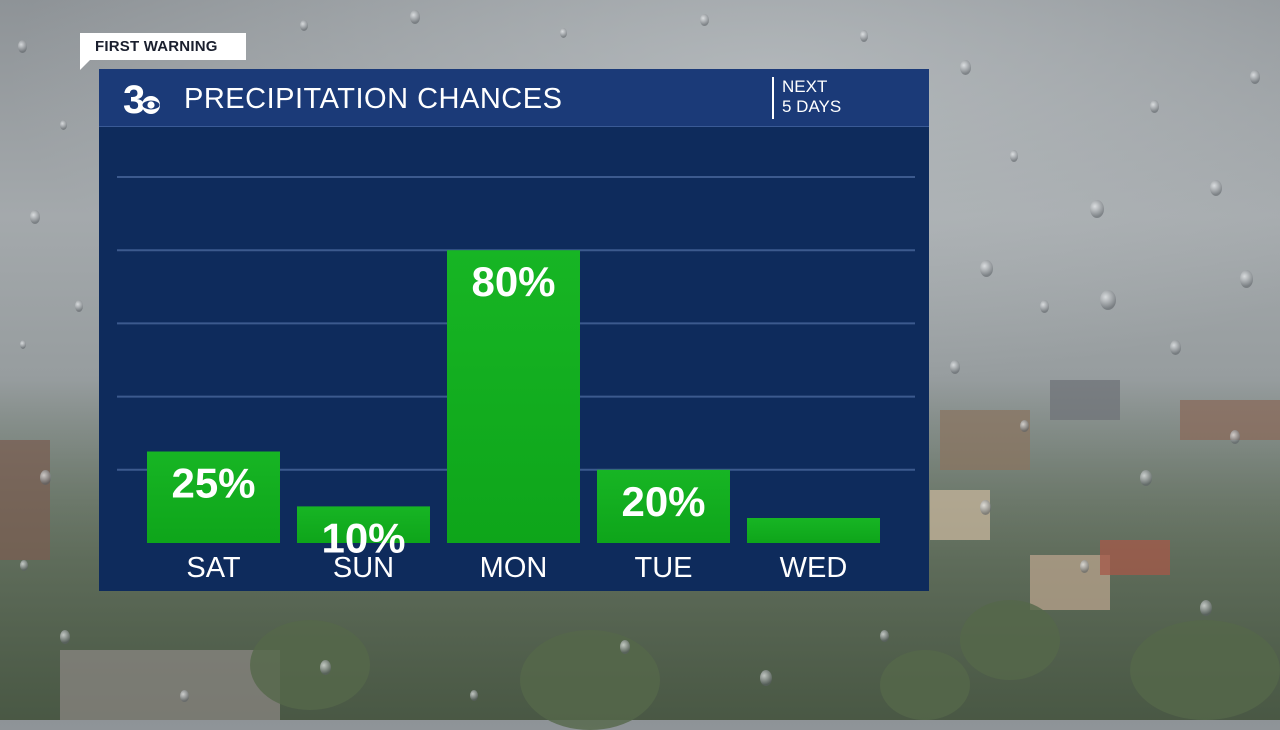  What do you see at coordinates (363, 537) in the screenshot?
I see `value-label-sun: 10%` at bounding box center [363, 537].